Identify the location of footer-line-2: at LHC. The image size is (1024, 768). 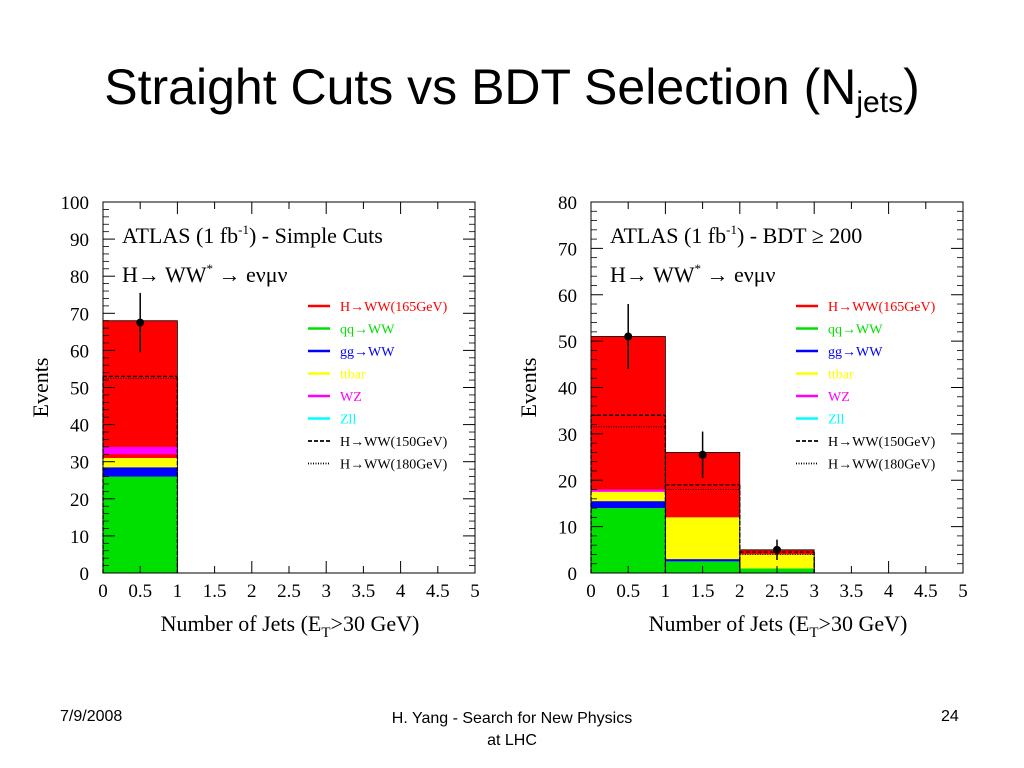
(512, 740).